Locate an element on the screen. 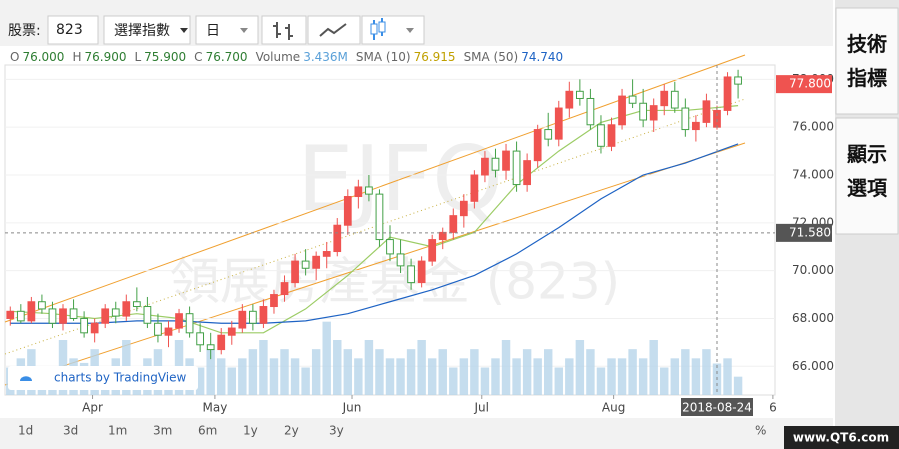  x-tick-label: Apr is located at coordinates (92, 408).